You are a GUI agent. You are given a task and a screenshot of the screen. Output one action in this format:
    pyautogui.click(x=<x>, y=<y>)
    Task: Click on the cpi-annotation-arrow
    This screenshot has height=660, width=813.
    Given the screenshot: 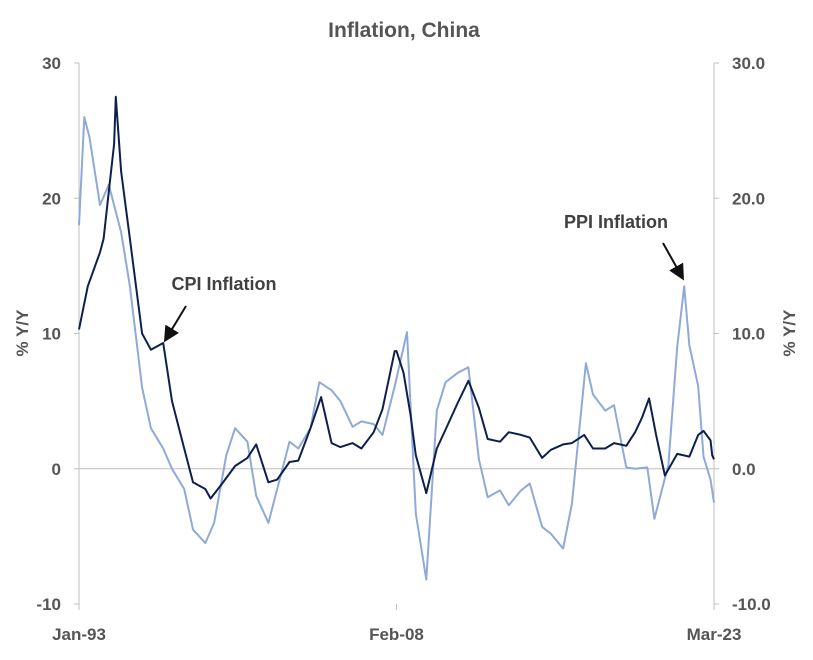 What is the action you would take?
    pyautogui.click(x=175, y=324)
    